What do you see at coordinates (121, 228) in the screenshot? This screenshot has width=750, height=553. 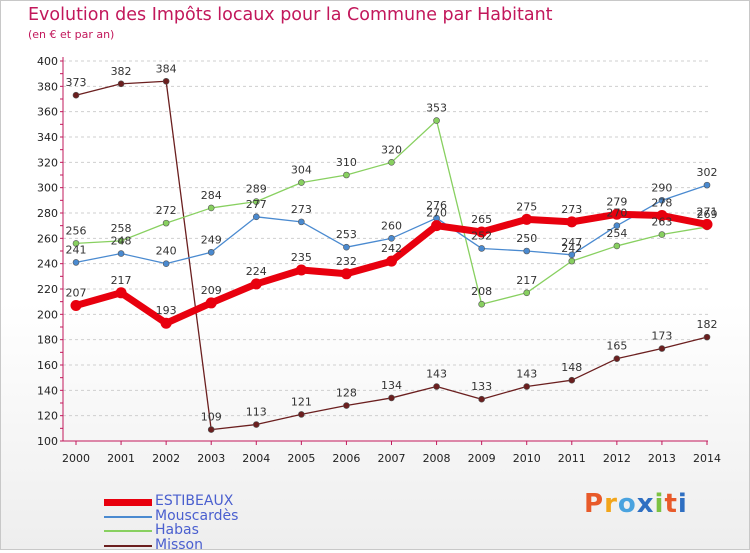 I see `data-label: 258` at bounding box center [121, 228].